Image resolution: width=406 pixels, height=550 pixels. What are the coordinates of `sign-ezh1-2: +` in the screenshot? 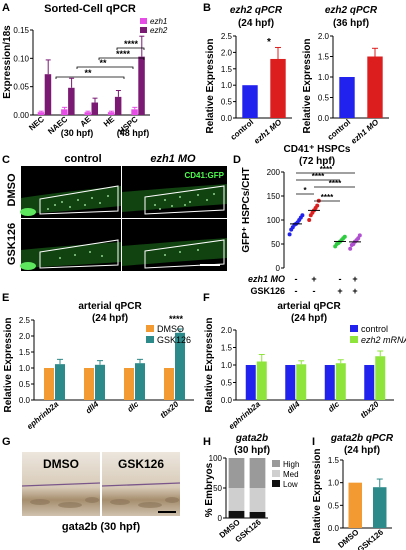 It's located at (313, 279).